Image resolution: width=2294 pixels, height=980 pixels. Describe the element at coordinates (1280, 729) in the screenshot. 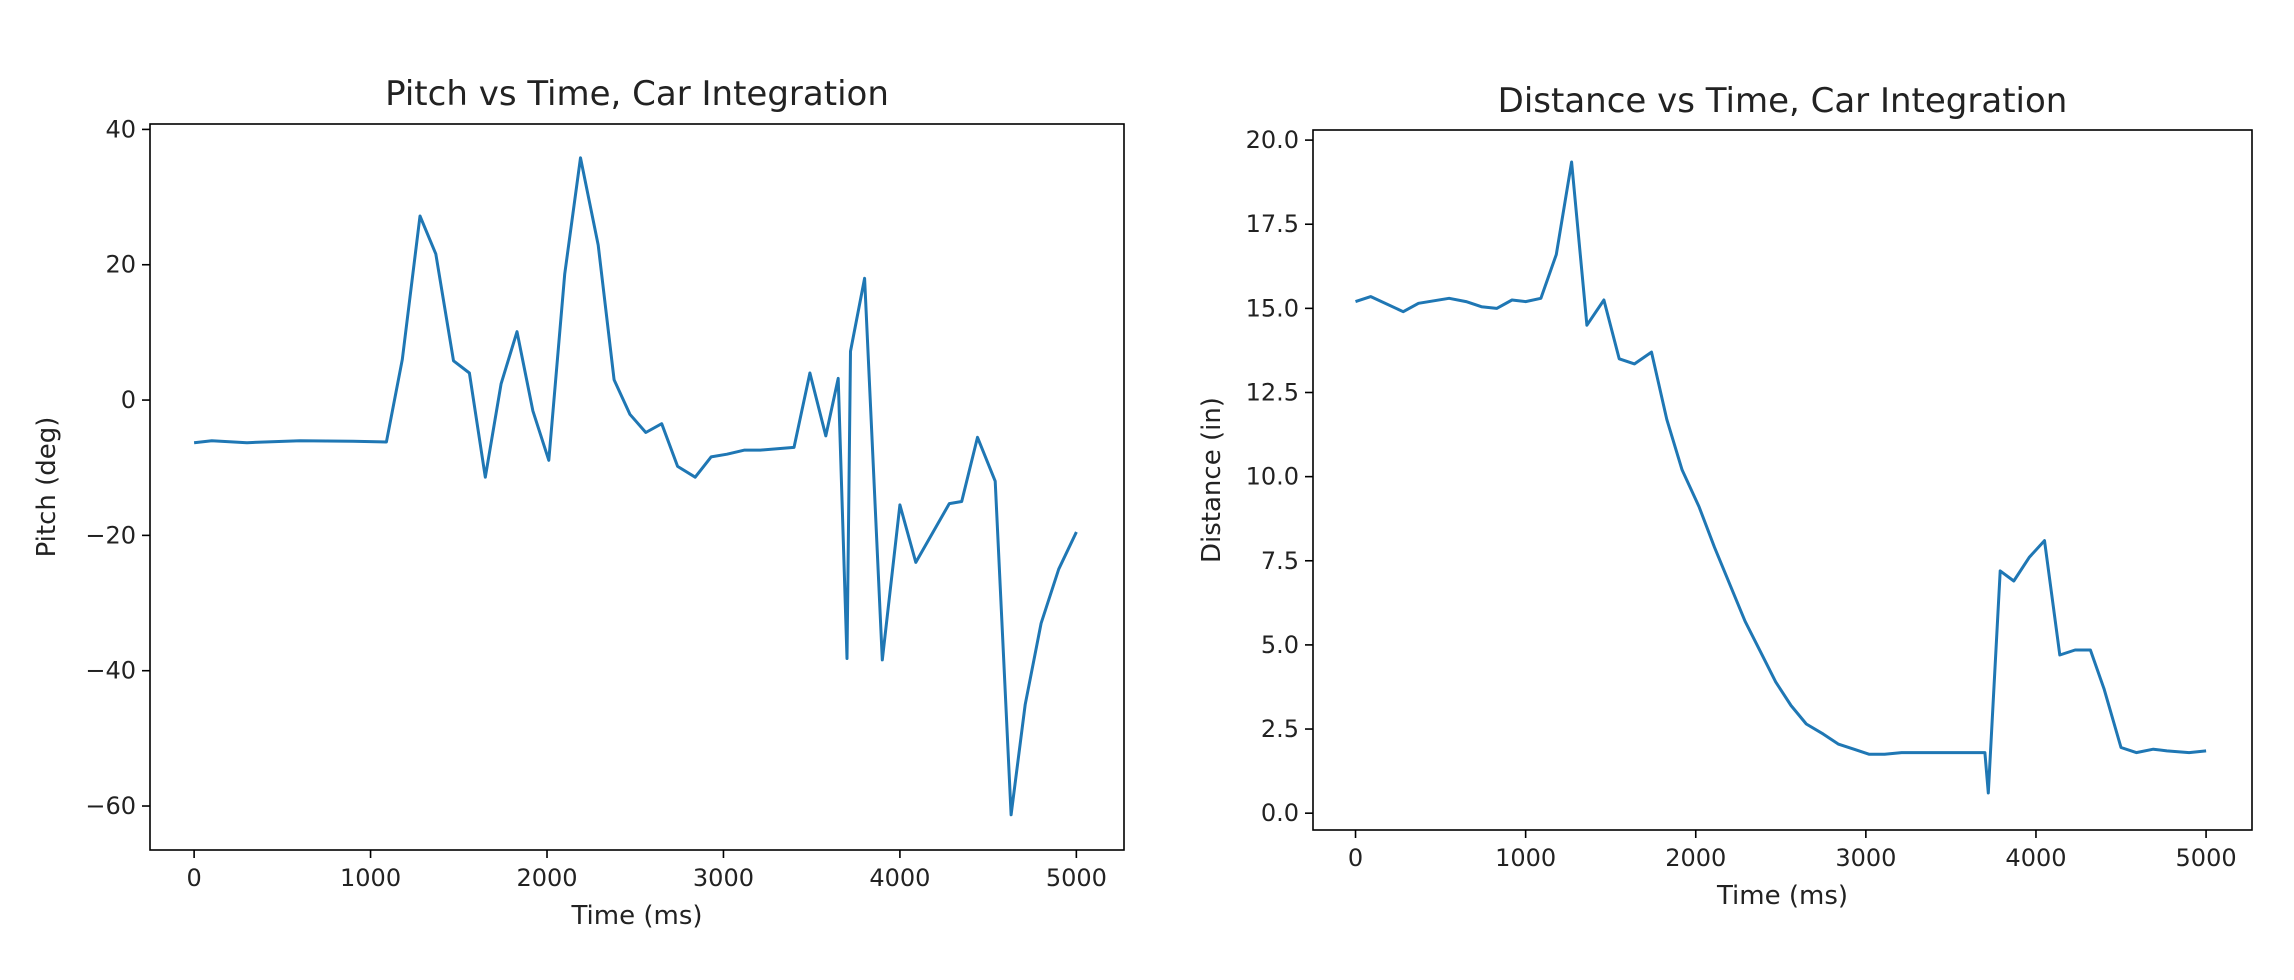

I see `distance-y-tick-label: 2.5` at that location.